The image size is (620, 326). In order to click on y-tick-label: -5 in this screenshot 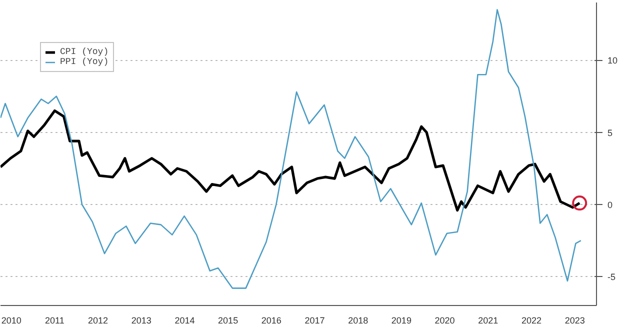, I will do `click(612, 277)`.